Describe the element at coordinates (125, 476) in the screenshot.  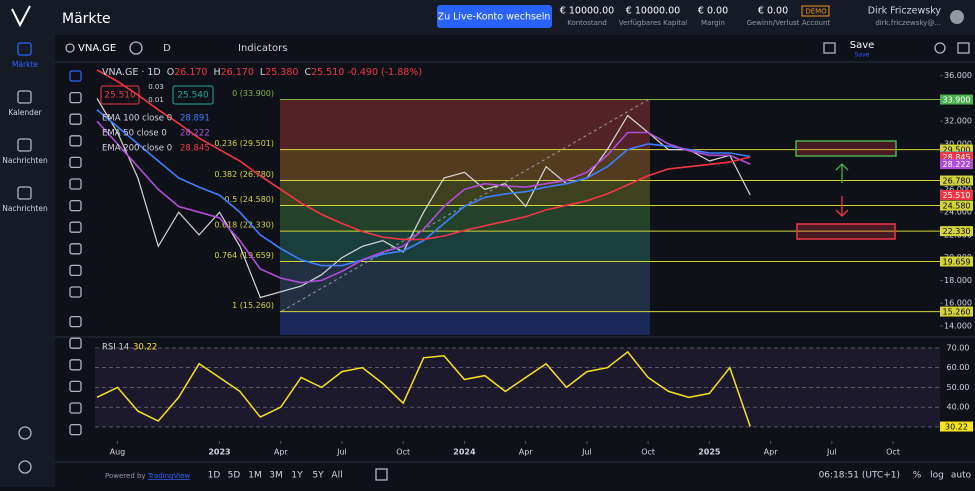
I see `powered-text: Powered by` at that location.